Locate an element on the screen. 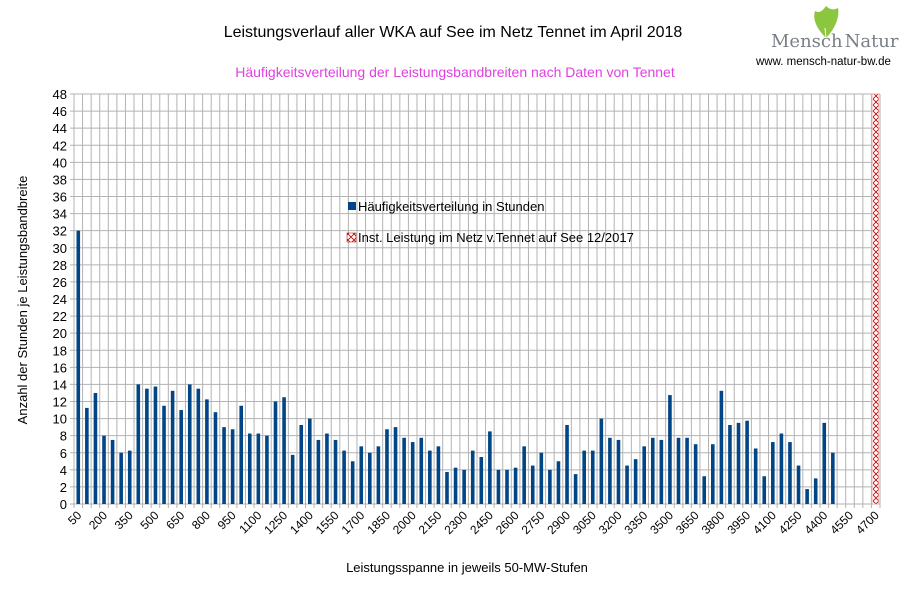  y-tick-label: 18 is located at coordinates (60, 350).